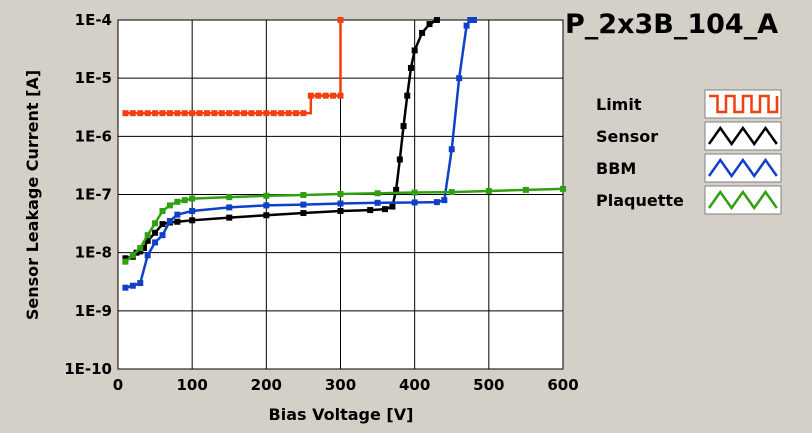 This screenshot has height=433, width=812. What do you see at coordinates (344, 225) in the screenshot?
I see `series-plaquette` at bounding box center [344, 225].